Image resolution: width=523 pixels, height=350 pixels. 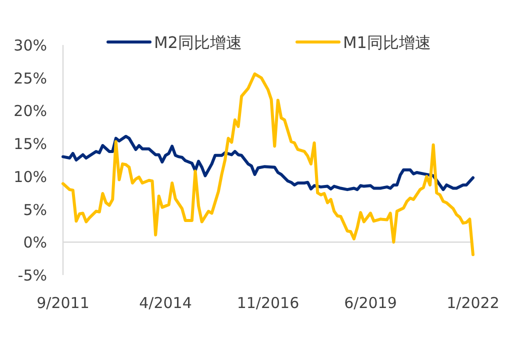 I want to click on x-tick-label: 6/2019, so click(x=370, y=303).